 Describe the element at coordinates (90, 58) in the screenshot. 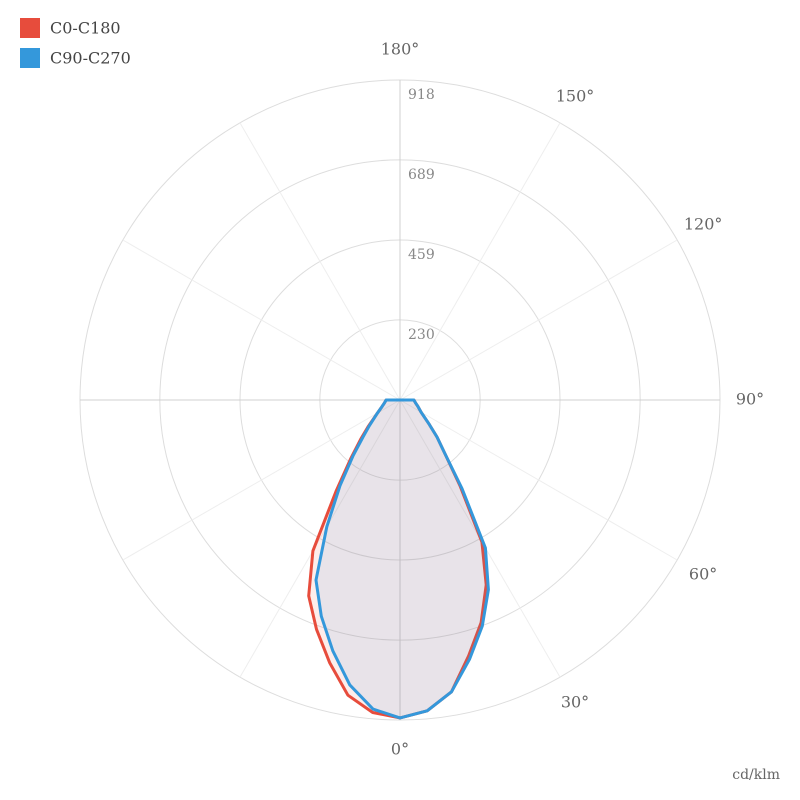

I see `legend-label: C90-C270` at that location.